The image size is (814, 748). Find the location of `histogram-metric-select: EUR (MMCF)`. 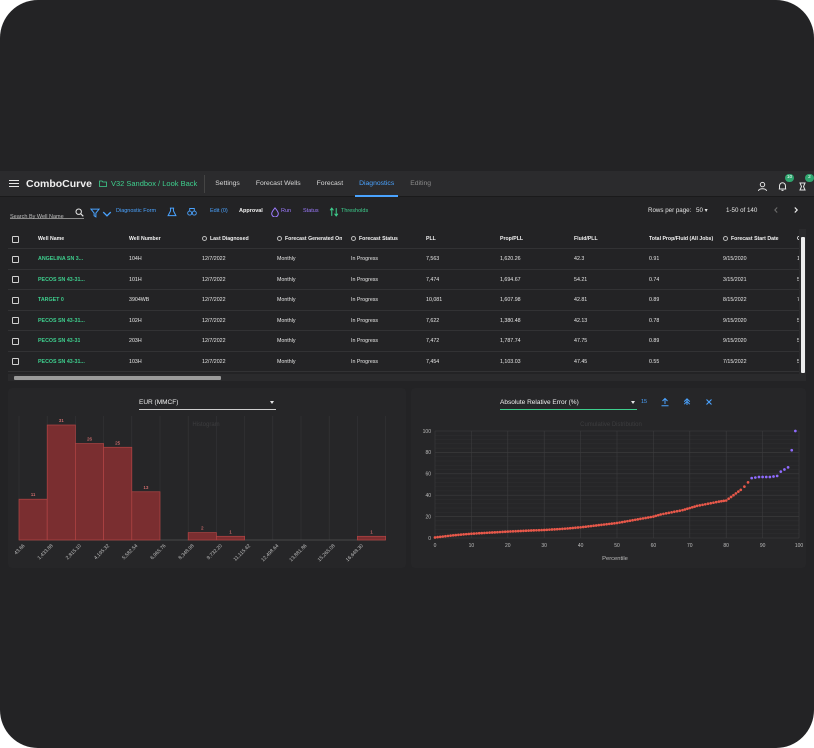

histogram-metric-select: EUR (MMCF) is located at coordinates (207, 403).